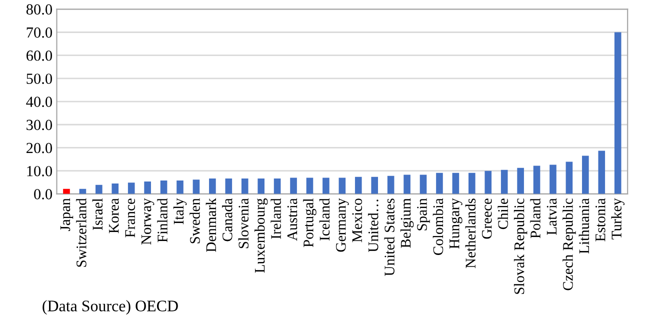 The width and height of the screenshot is (645, 327). Describe the element at coordinates (470, 233) in the screenshot. I see `x-tick-label: Netherlands` at that location.